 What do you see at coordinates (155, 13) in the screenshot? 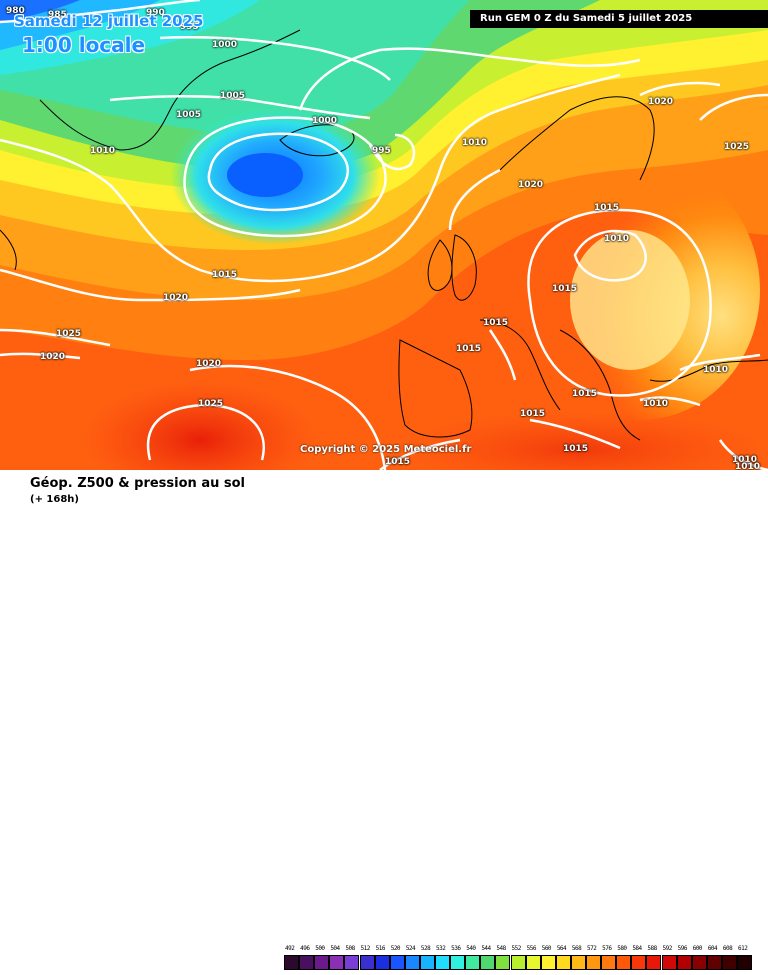
I see `isobar-label: 990` at bounding box center [155, 13].